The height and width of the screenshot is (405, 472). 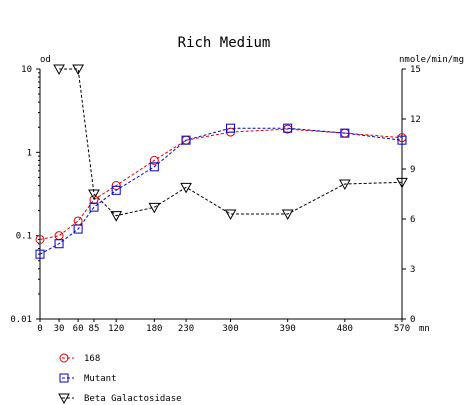 What do you see at coordinates (345, 329) in the screenshot?
I see `x-tick-label: 480` at bounding box center [345, 329].